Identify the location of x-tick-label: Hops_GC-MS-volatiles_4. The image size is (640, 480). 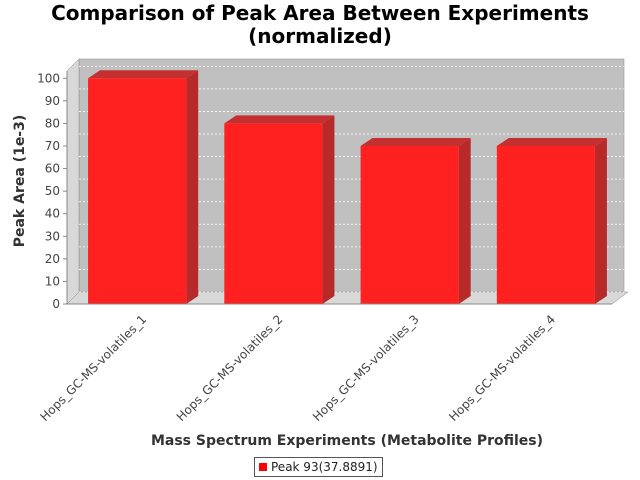
(502, 368).